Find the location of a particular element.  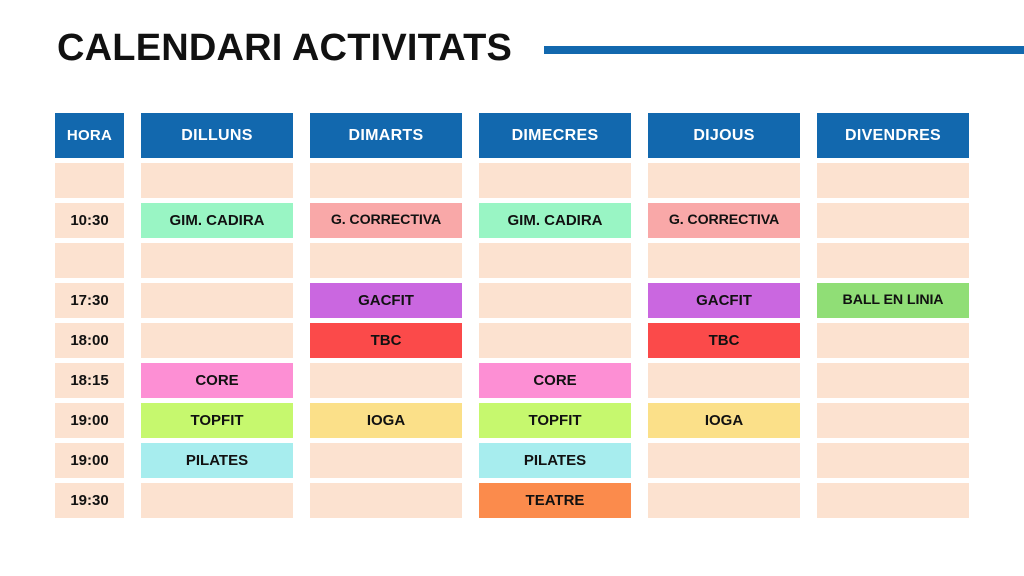

schedule-column-hora: HORA 10:30 17:30 18:00 18:15 19:00 19:00 19:30 is located at coordinates (89, 315).